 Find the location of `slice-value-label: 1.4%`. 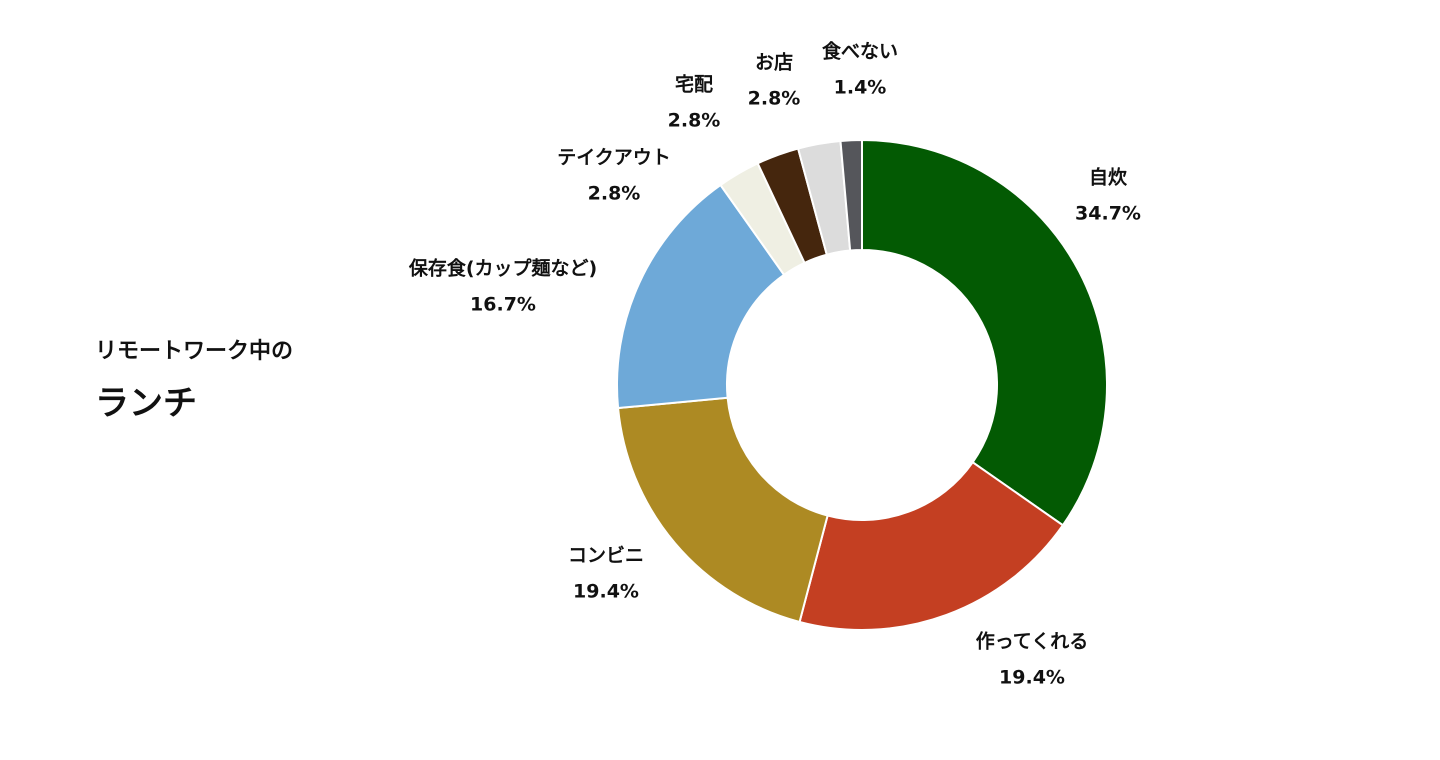

slice-value-label: 1.4% is located at coordinates (860, 88).